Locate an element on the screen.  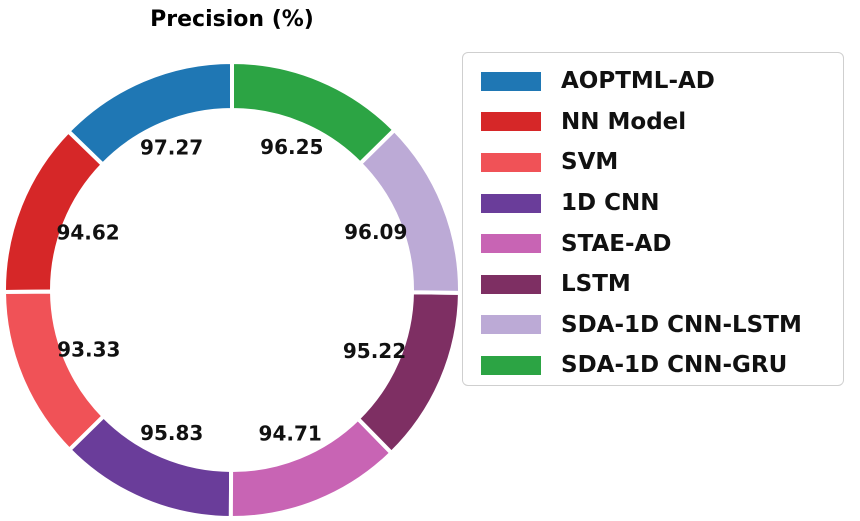
legend-item: NN Model is located at coordinates (662, 122).